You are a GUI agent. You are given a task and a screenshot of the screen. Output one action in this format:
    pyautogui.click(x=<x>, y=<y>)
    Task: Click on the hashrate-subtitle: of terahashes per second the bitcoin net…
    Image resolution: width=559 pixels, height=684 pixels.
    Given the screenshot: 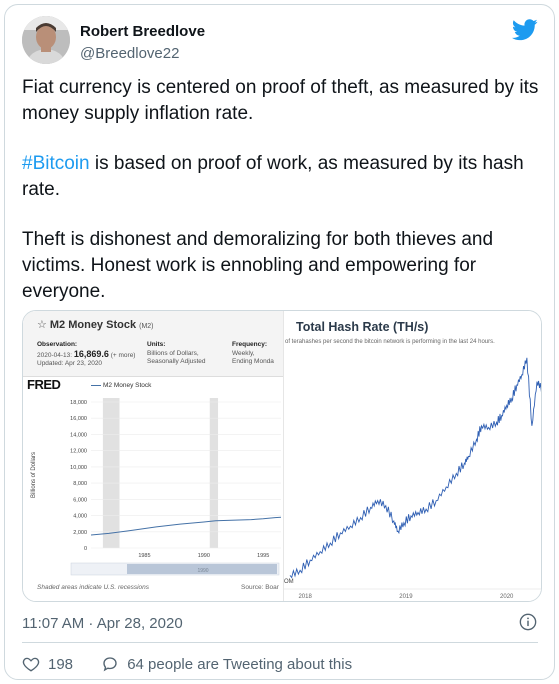 What is the action you would take?
    pyautogui.click(x=390, y=342)
    